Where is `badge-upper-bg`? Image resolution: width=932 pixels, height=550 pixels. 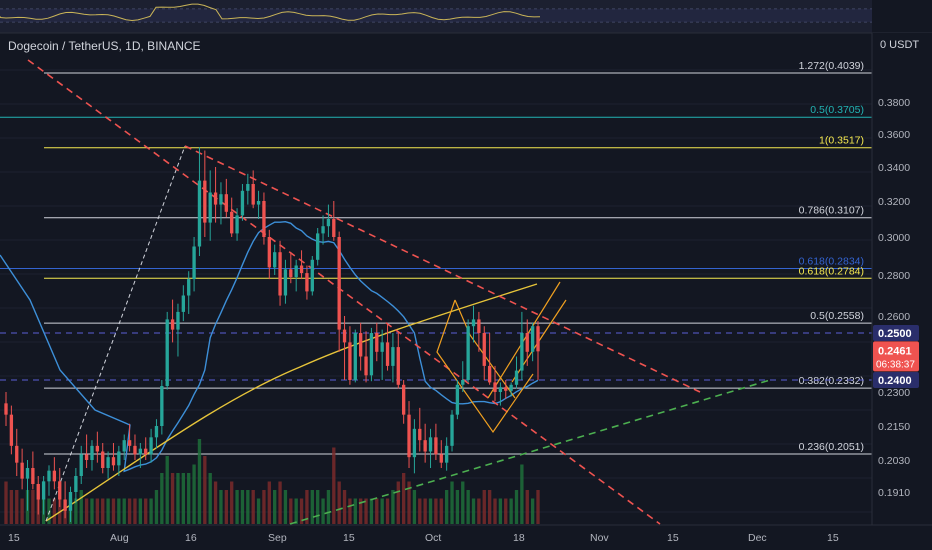
badge-upper-bg is located at coordinates (896, 333).